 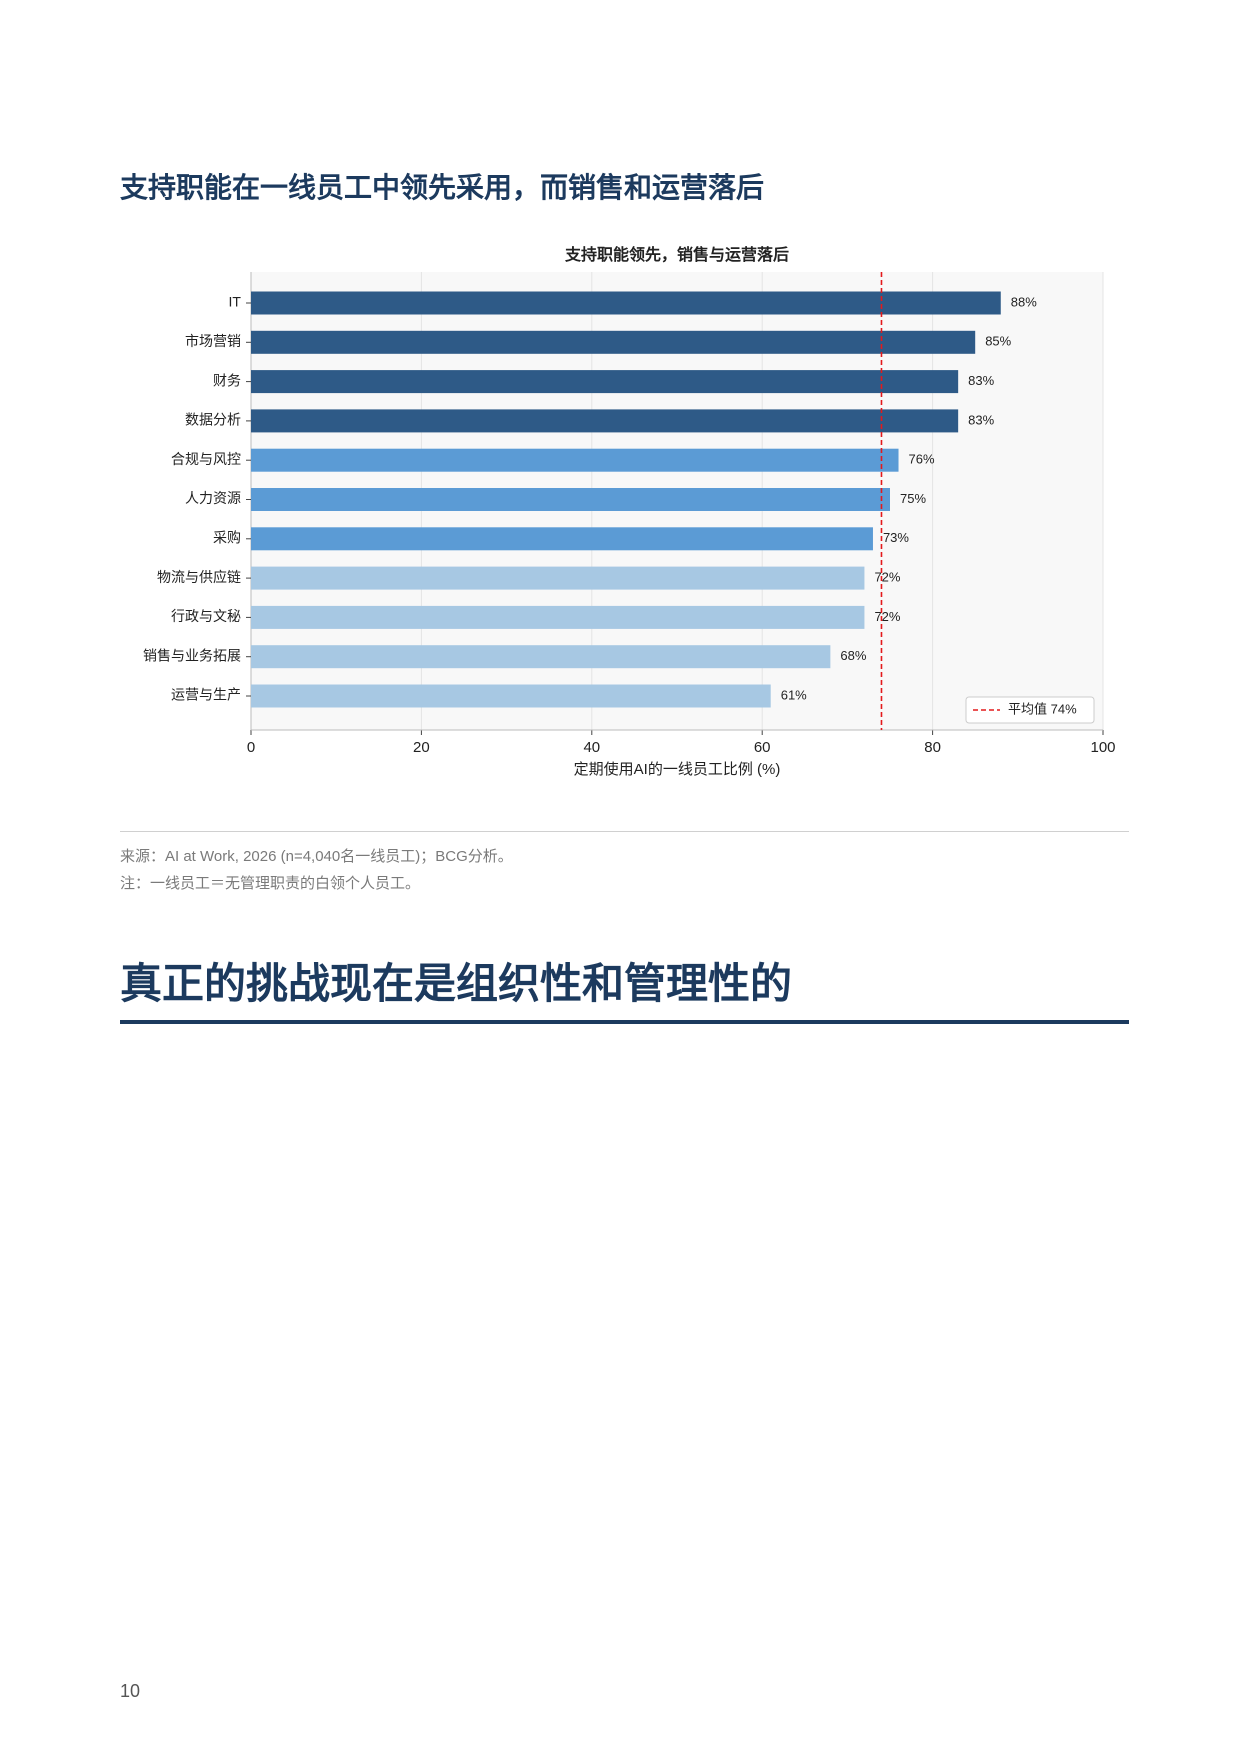 I want to click on heading: 支持职能在一线员工中领先采用，而销售和运营落后, so click(x=442, y=187).